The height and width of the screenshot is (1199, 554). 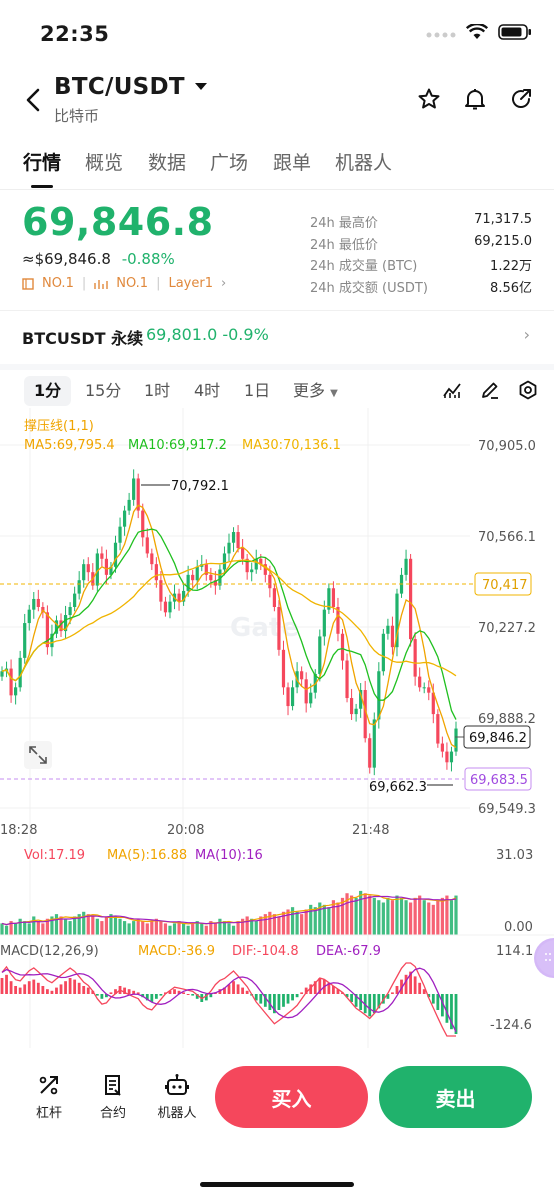 What do you see at coordinates (526, 334) in the screenshot?
I see `chevron-right-icon: ›` at bounding box center [526, 334].